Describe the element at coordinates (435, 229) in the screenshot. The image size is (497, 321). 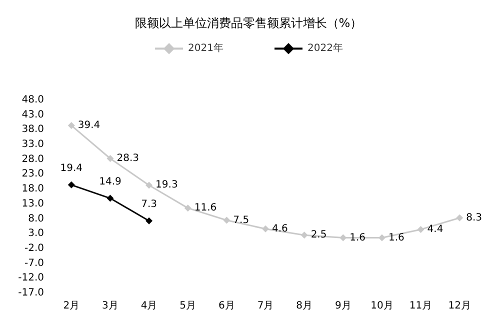
I see `data-label: 4.4` at that location.